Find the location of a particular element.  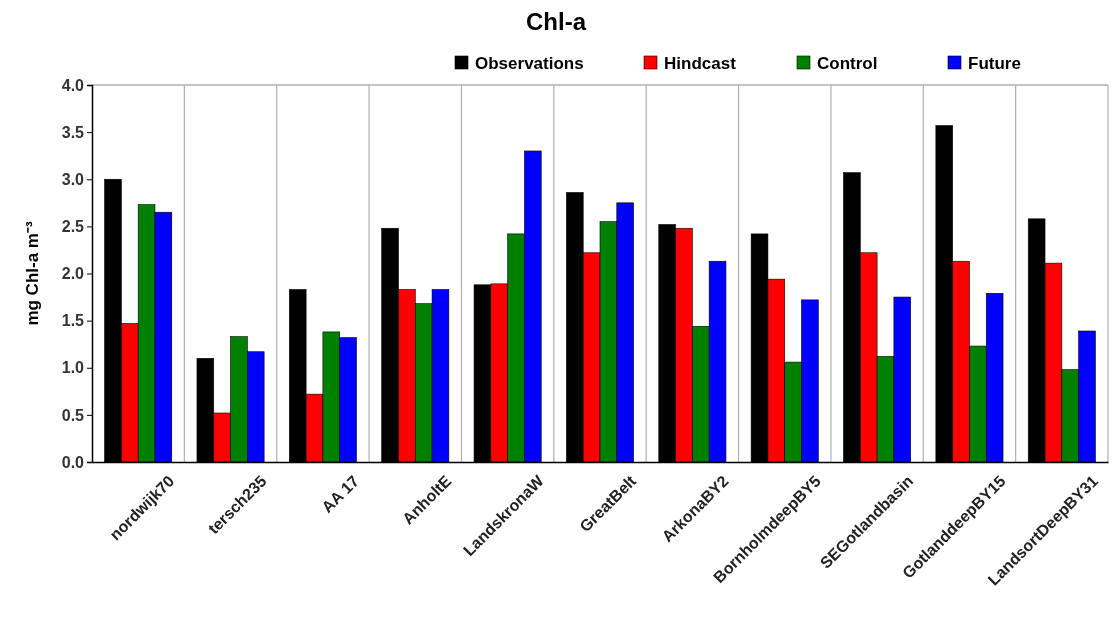

y-tick-label: 0.0 is located at coordinates (73, 462).